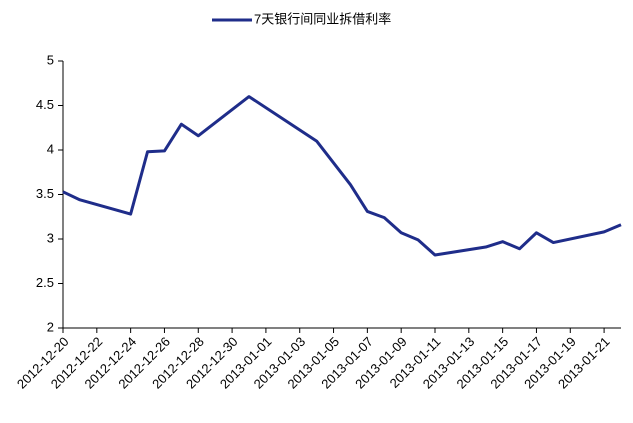 The width and height of the screenshot is (633, 423). Describe the element at coordinates (45, 282) in the screenshot. I see `y-tick-label: 2.5` at that location.